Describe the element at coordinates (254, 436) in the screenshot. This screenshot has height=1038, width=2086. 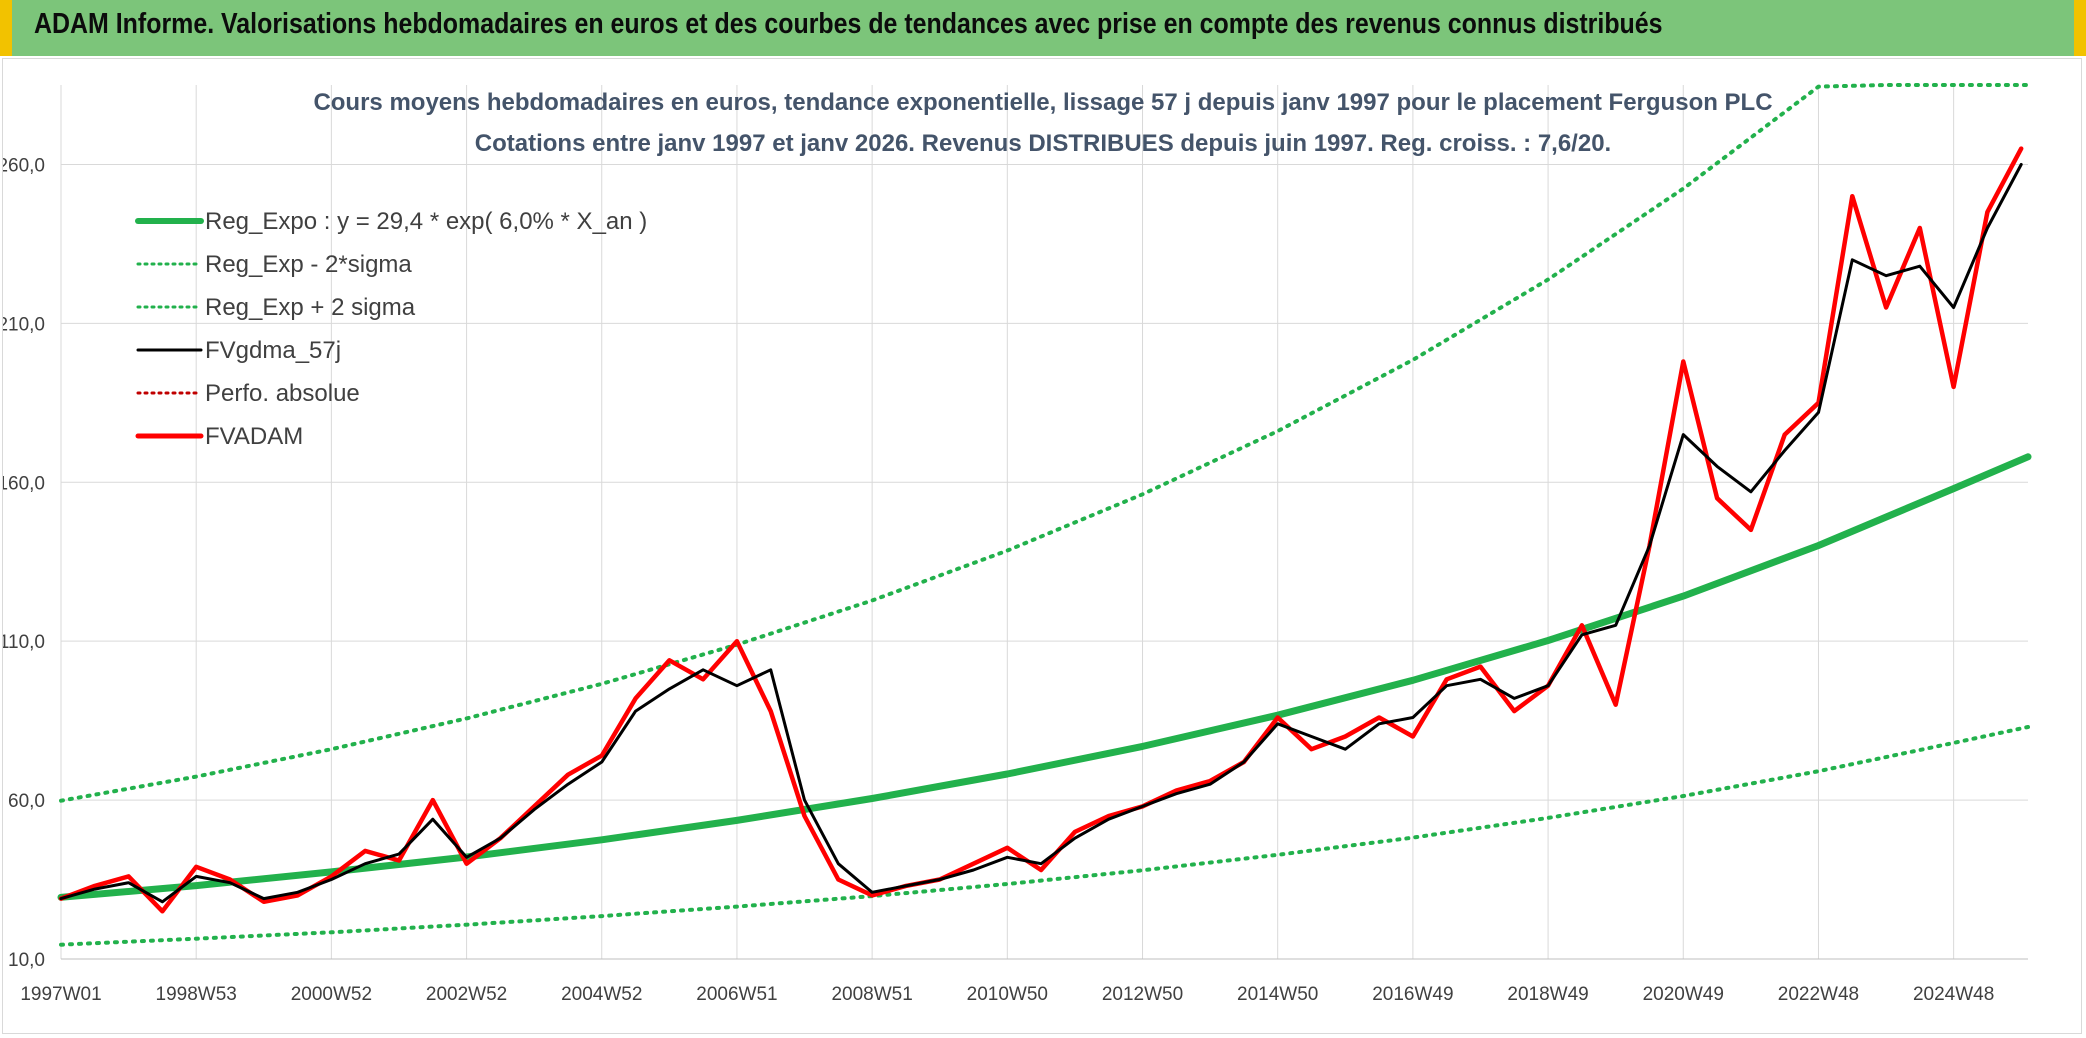
I see `legend-label: FVADAM` at that location.